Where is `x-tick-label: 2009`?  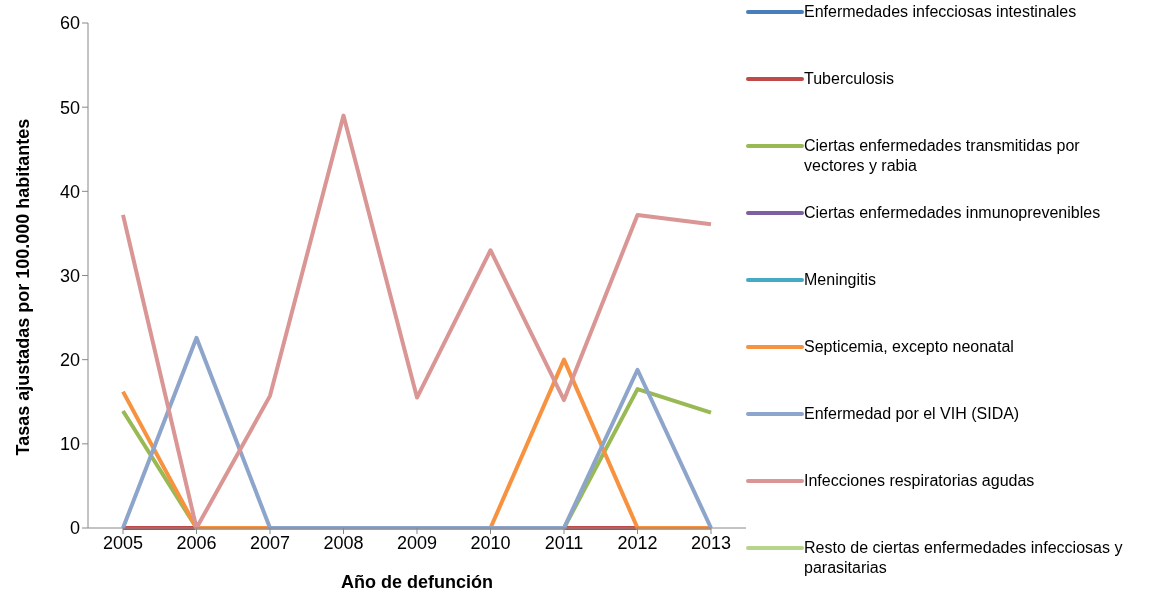 x-tick-label: 2009 is located at coordinates (417, 542).